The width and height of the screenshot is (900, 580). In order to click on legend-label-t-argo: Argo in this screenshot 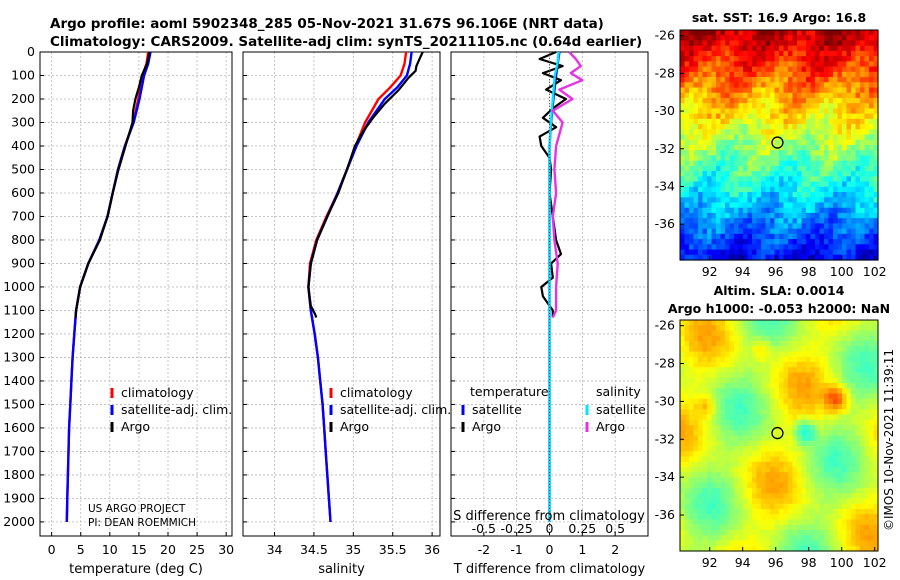, I will do `click(486, 426)`.